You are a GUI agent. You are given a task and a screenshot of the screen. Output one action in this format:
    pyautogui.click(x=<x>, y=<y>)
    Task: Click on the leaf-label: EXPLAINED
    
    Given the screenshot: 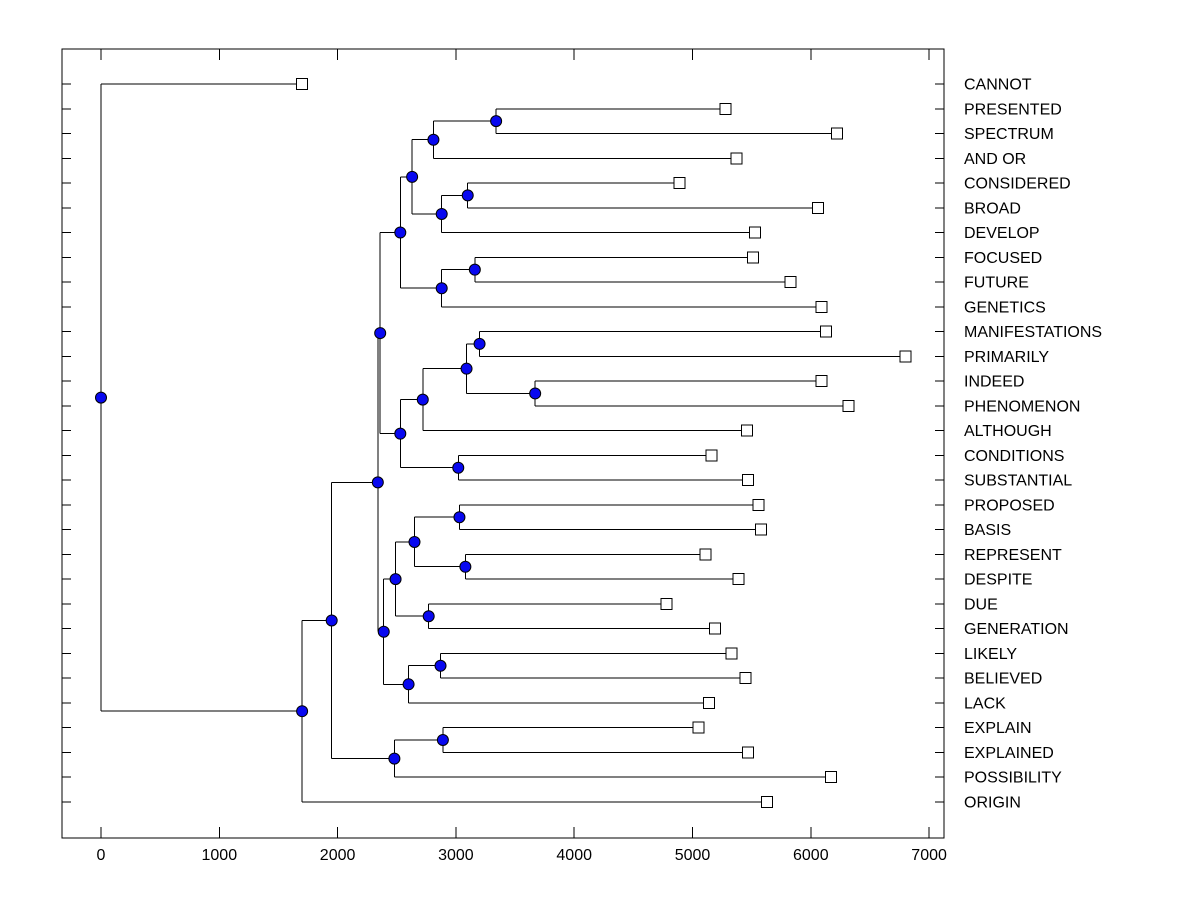 What is the action you would take?
    pyautogui.click(x=1009, y=753)
    